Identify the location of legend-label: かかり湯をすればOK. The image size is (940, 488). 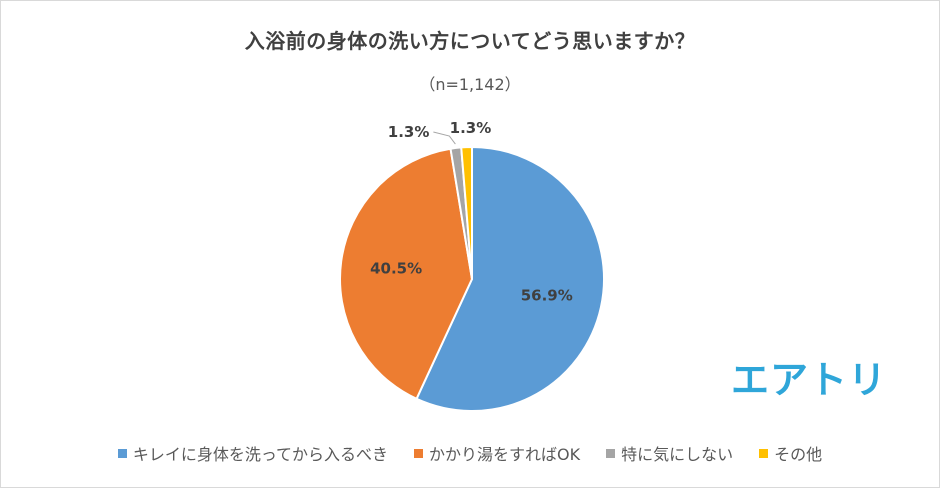
(505, 454).